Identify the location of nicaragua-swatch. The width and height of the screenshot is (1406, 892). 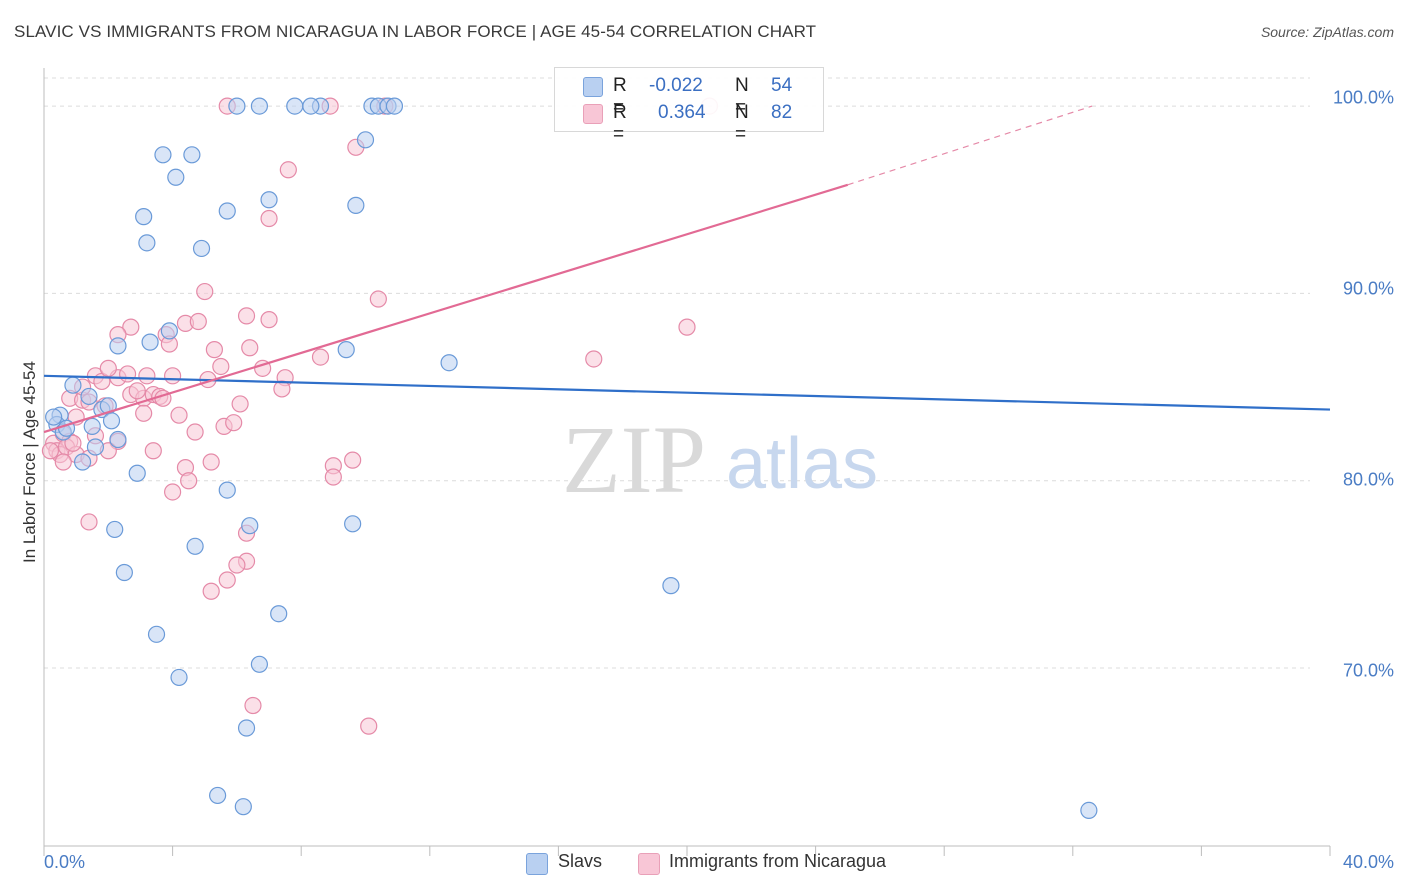
(593, 114).